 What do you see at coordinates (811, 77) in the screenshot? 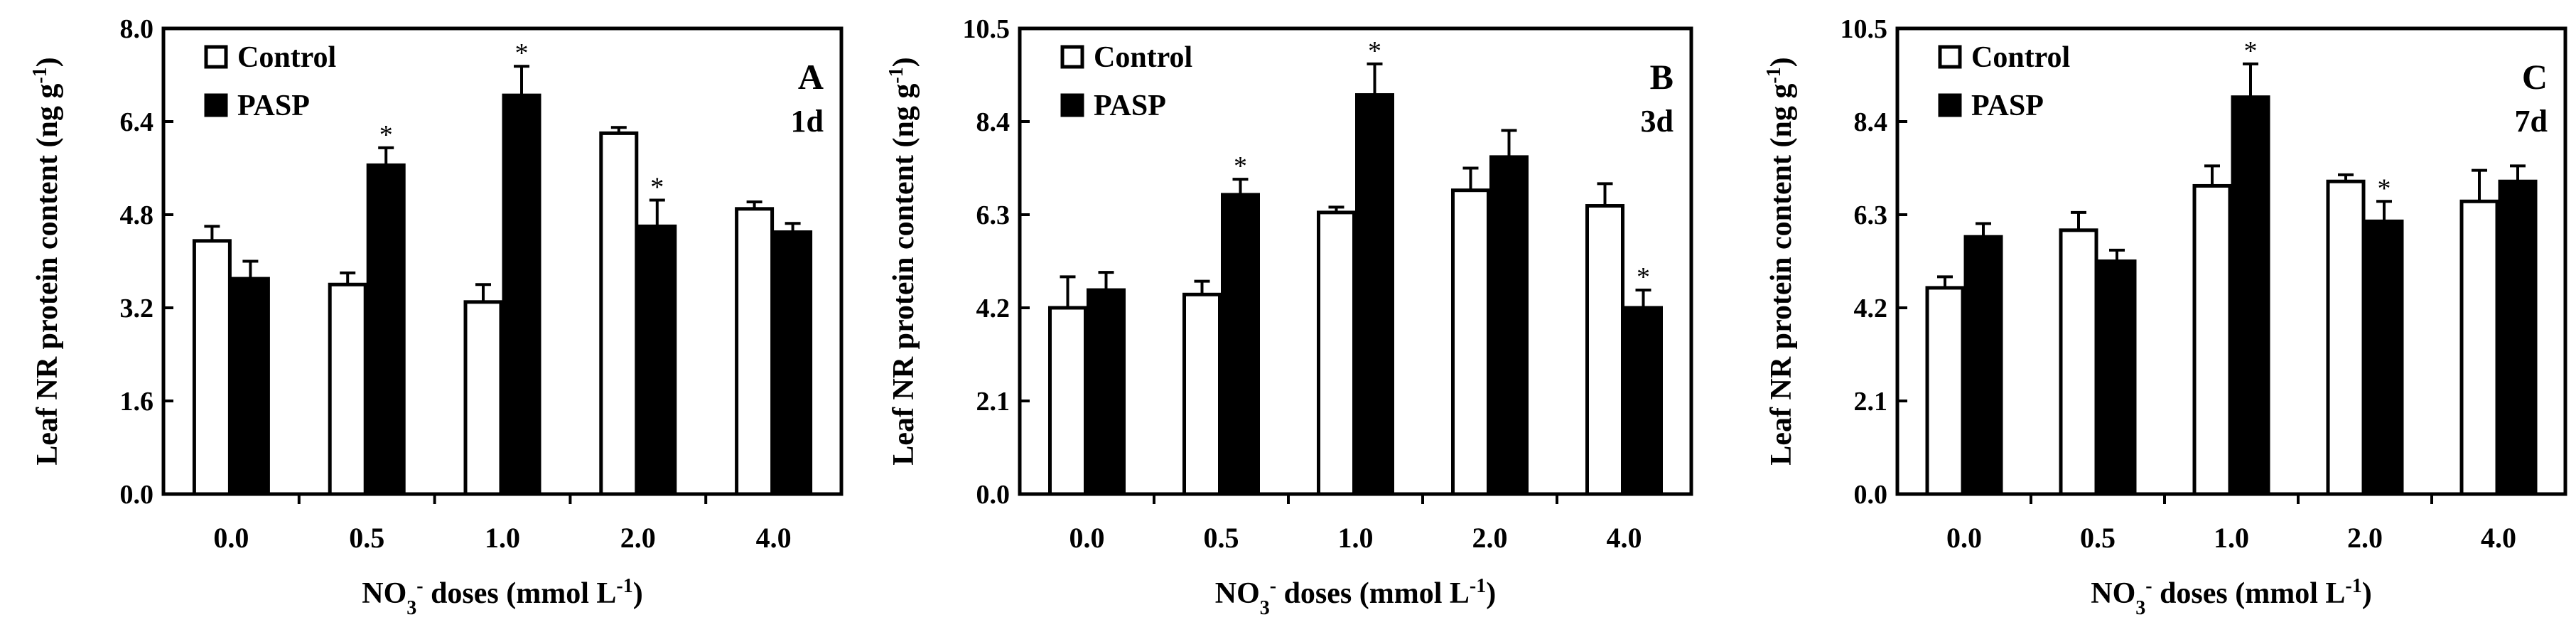
I see `panel-letter: A` at bounding box center [811, 77].